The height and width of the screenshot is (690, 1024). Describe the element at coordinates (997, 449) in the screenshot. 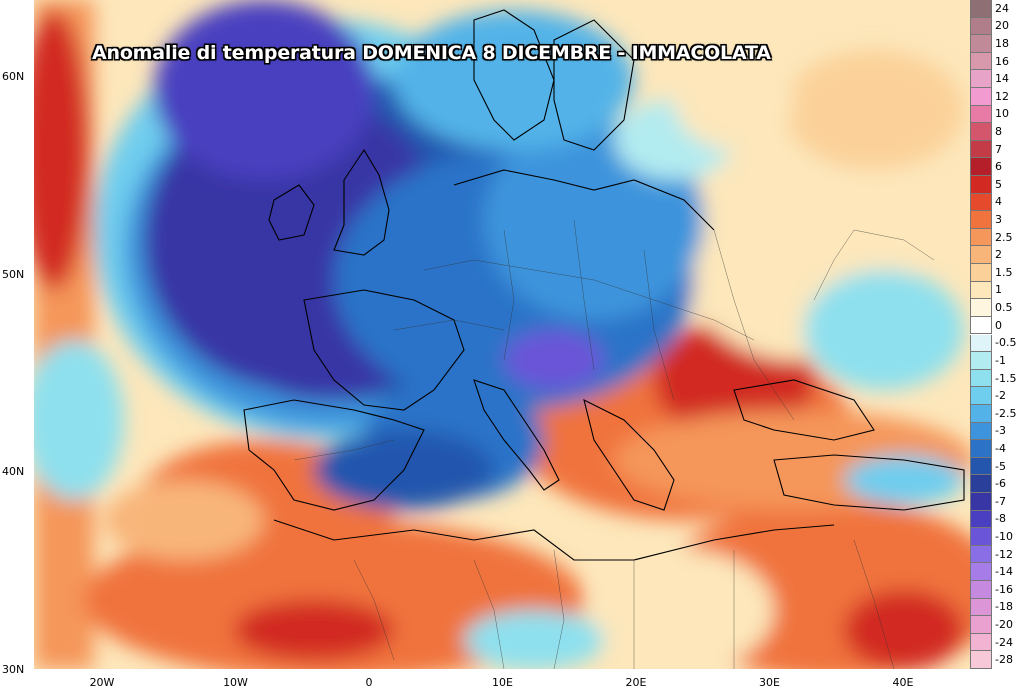

I see `colorbar-entry: -4` at that location.